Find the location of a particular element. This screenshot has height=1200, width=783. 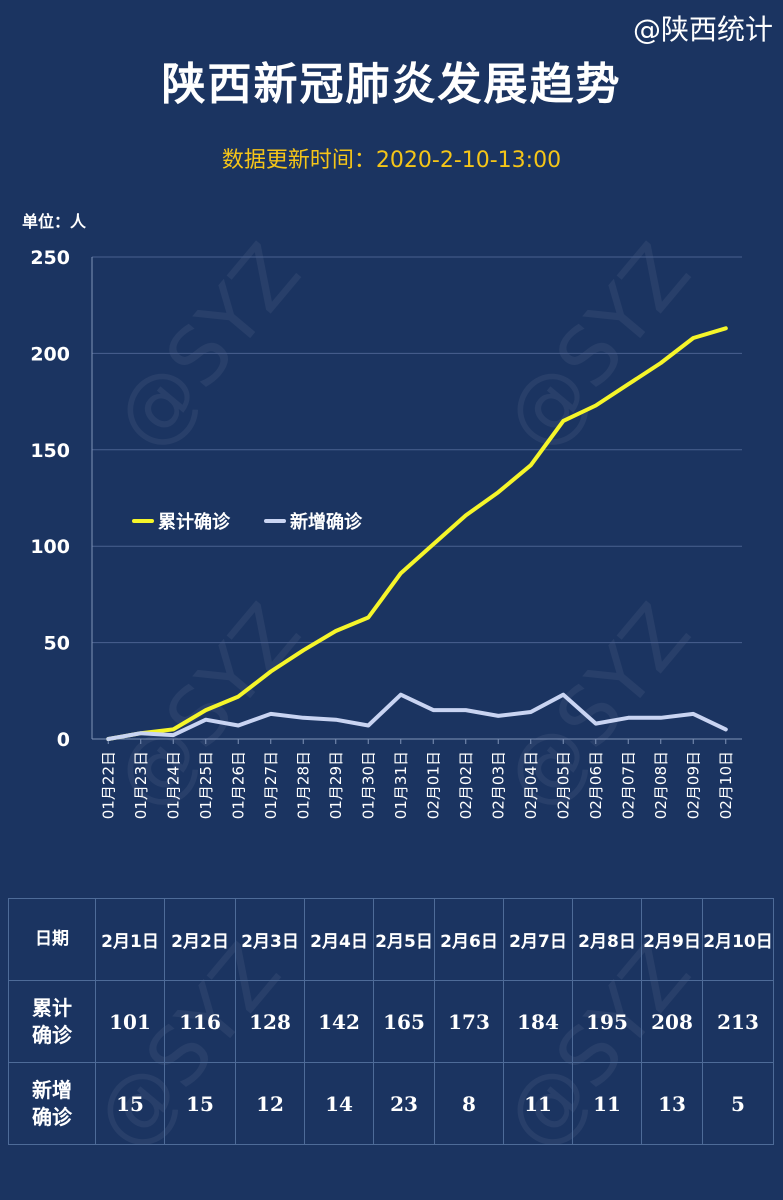

x-tick-label: 01月25日 is located at coordinates (206, 785).